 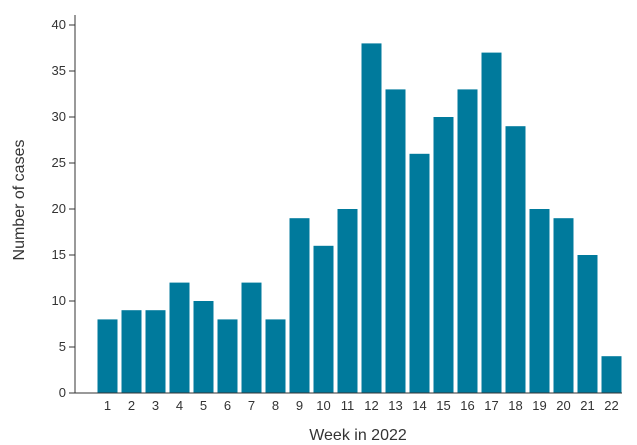 What do you see at coordinates (59, 162) in the screenshot?
I see `y-tick-label: 25` at bounding box center [59, 162].